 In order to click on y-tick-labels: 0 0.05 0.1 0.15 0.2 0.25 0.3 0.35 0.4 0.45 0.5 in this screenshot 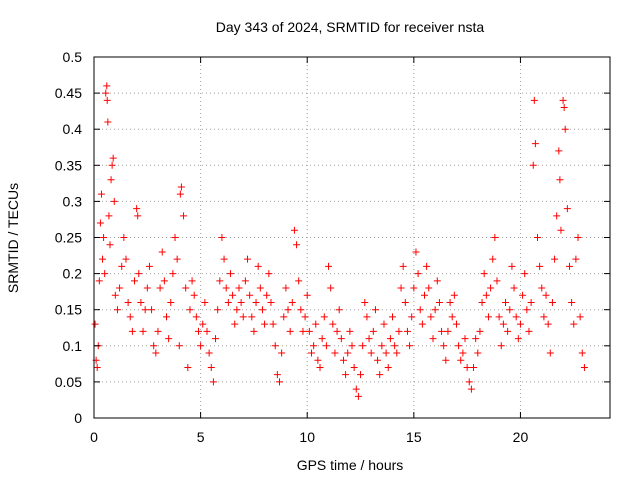, I will do `click(68, 237)`.